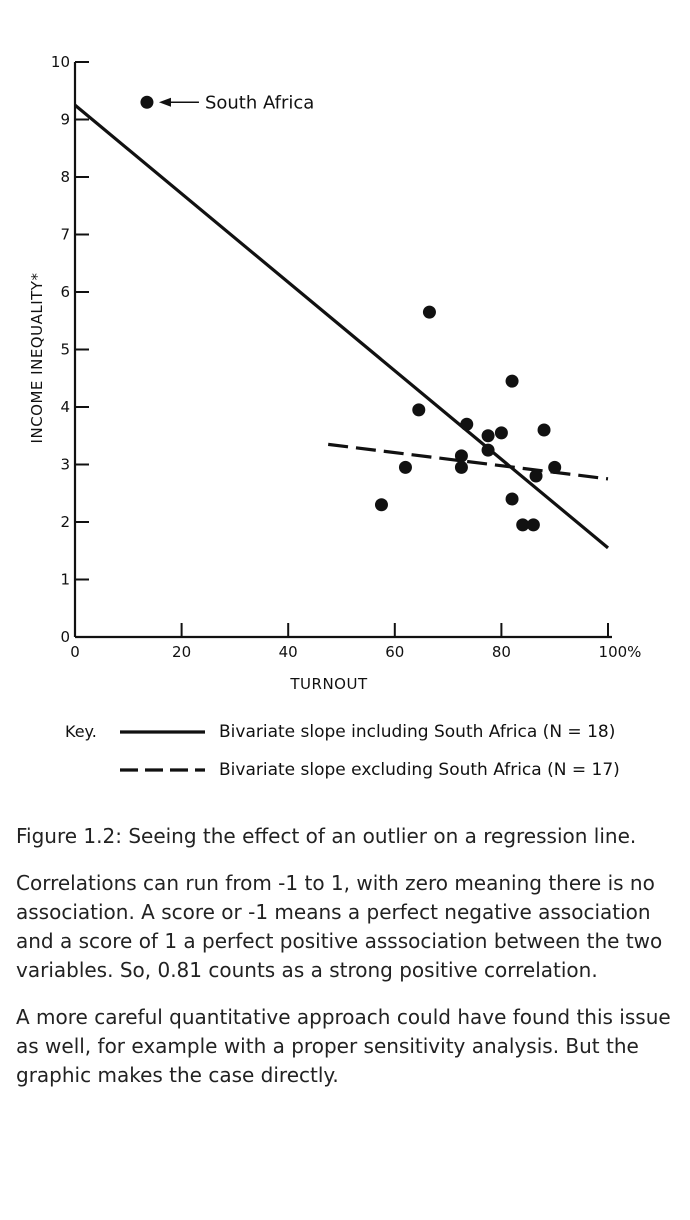 This screenshot has height=1220, width=690. What do you see at coordinates (75, 652) in the screenshot?
I see `x-tick-label: 0` at bounding box center [75, 652].